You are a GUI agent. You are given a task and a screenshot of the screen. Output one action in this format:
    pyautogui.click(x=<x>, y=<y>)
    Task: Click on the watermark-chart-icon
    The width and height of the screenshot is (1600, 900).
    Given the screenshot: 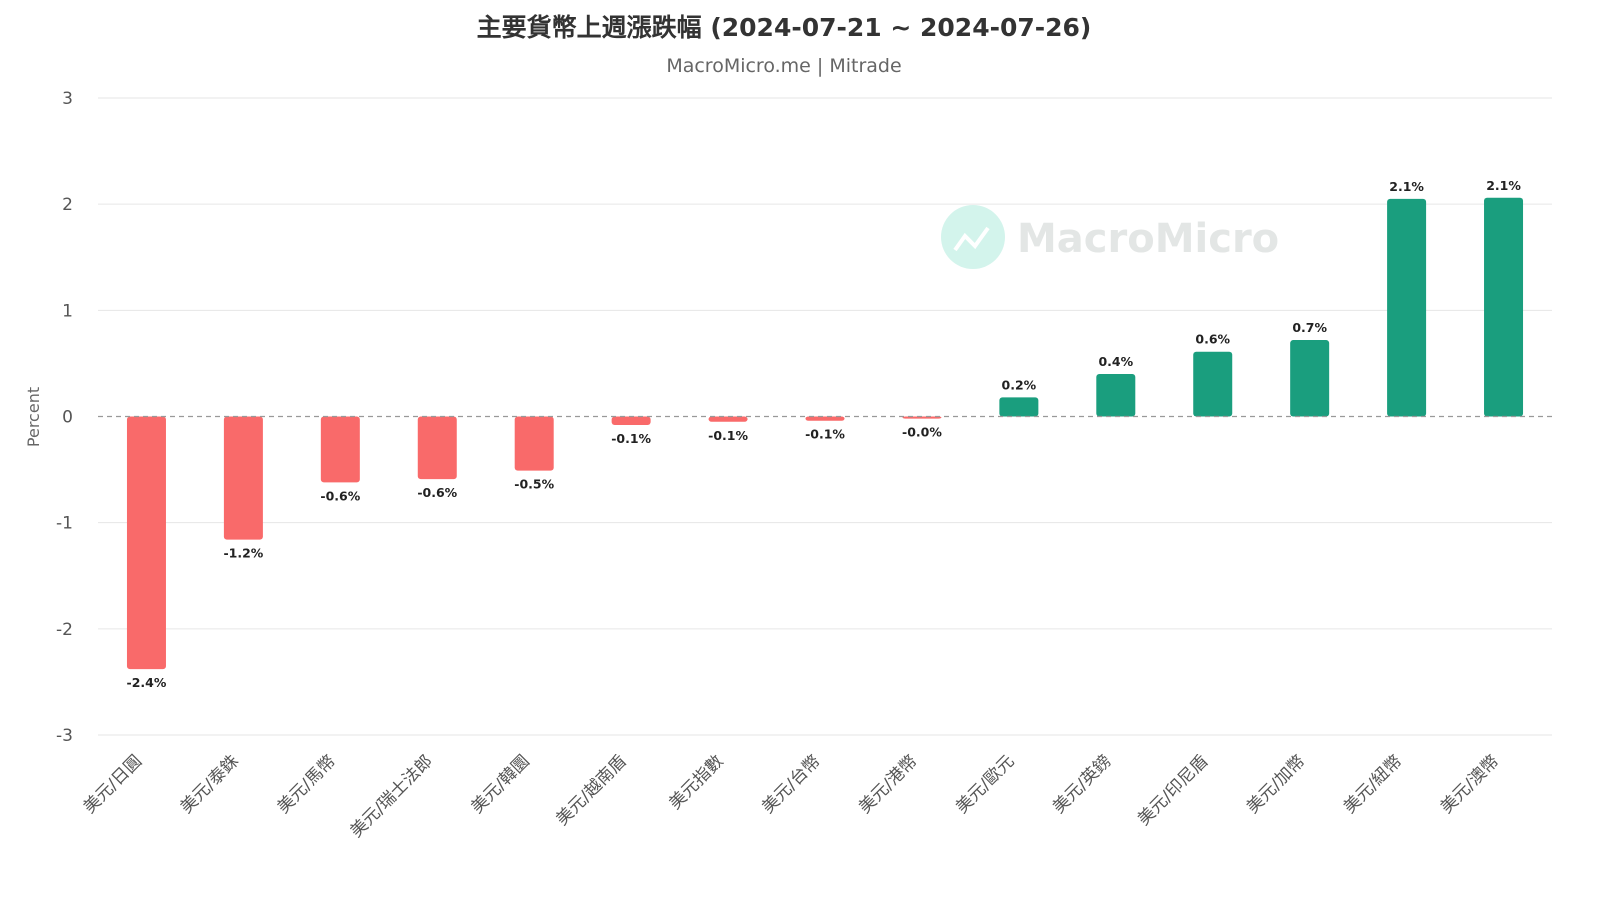 What is the action you would take?
    pyautogui.click(x=971, y=239)
    